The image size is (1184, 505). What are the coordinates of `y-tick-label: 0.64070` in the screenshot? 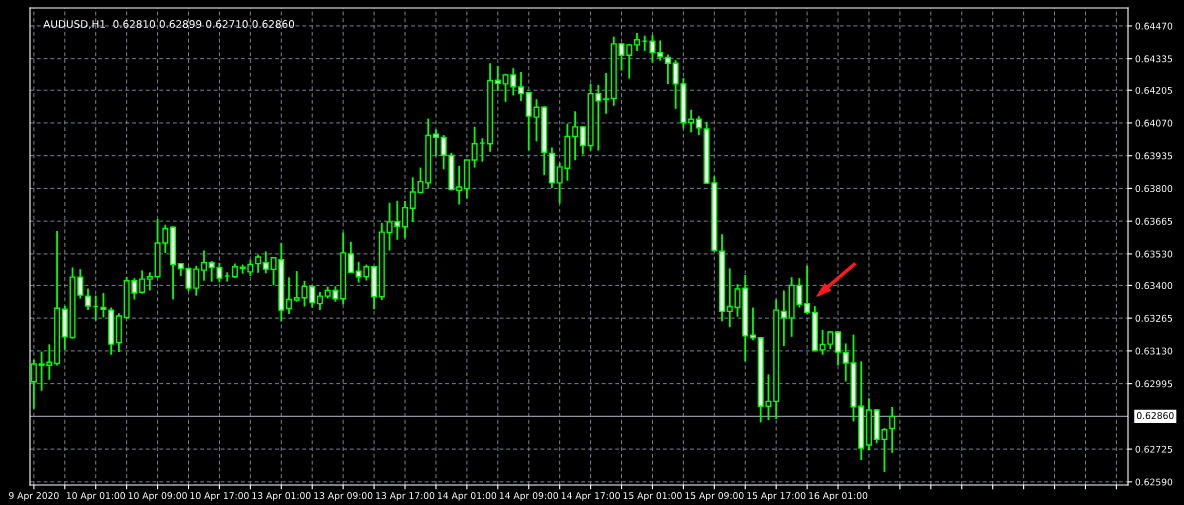 It's located at (1154, 123).